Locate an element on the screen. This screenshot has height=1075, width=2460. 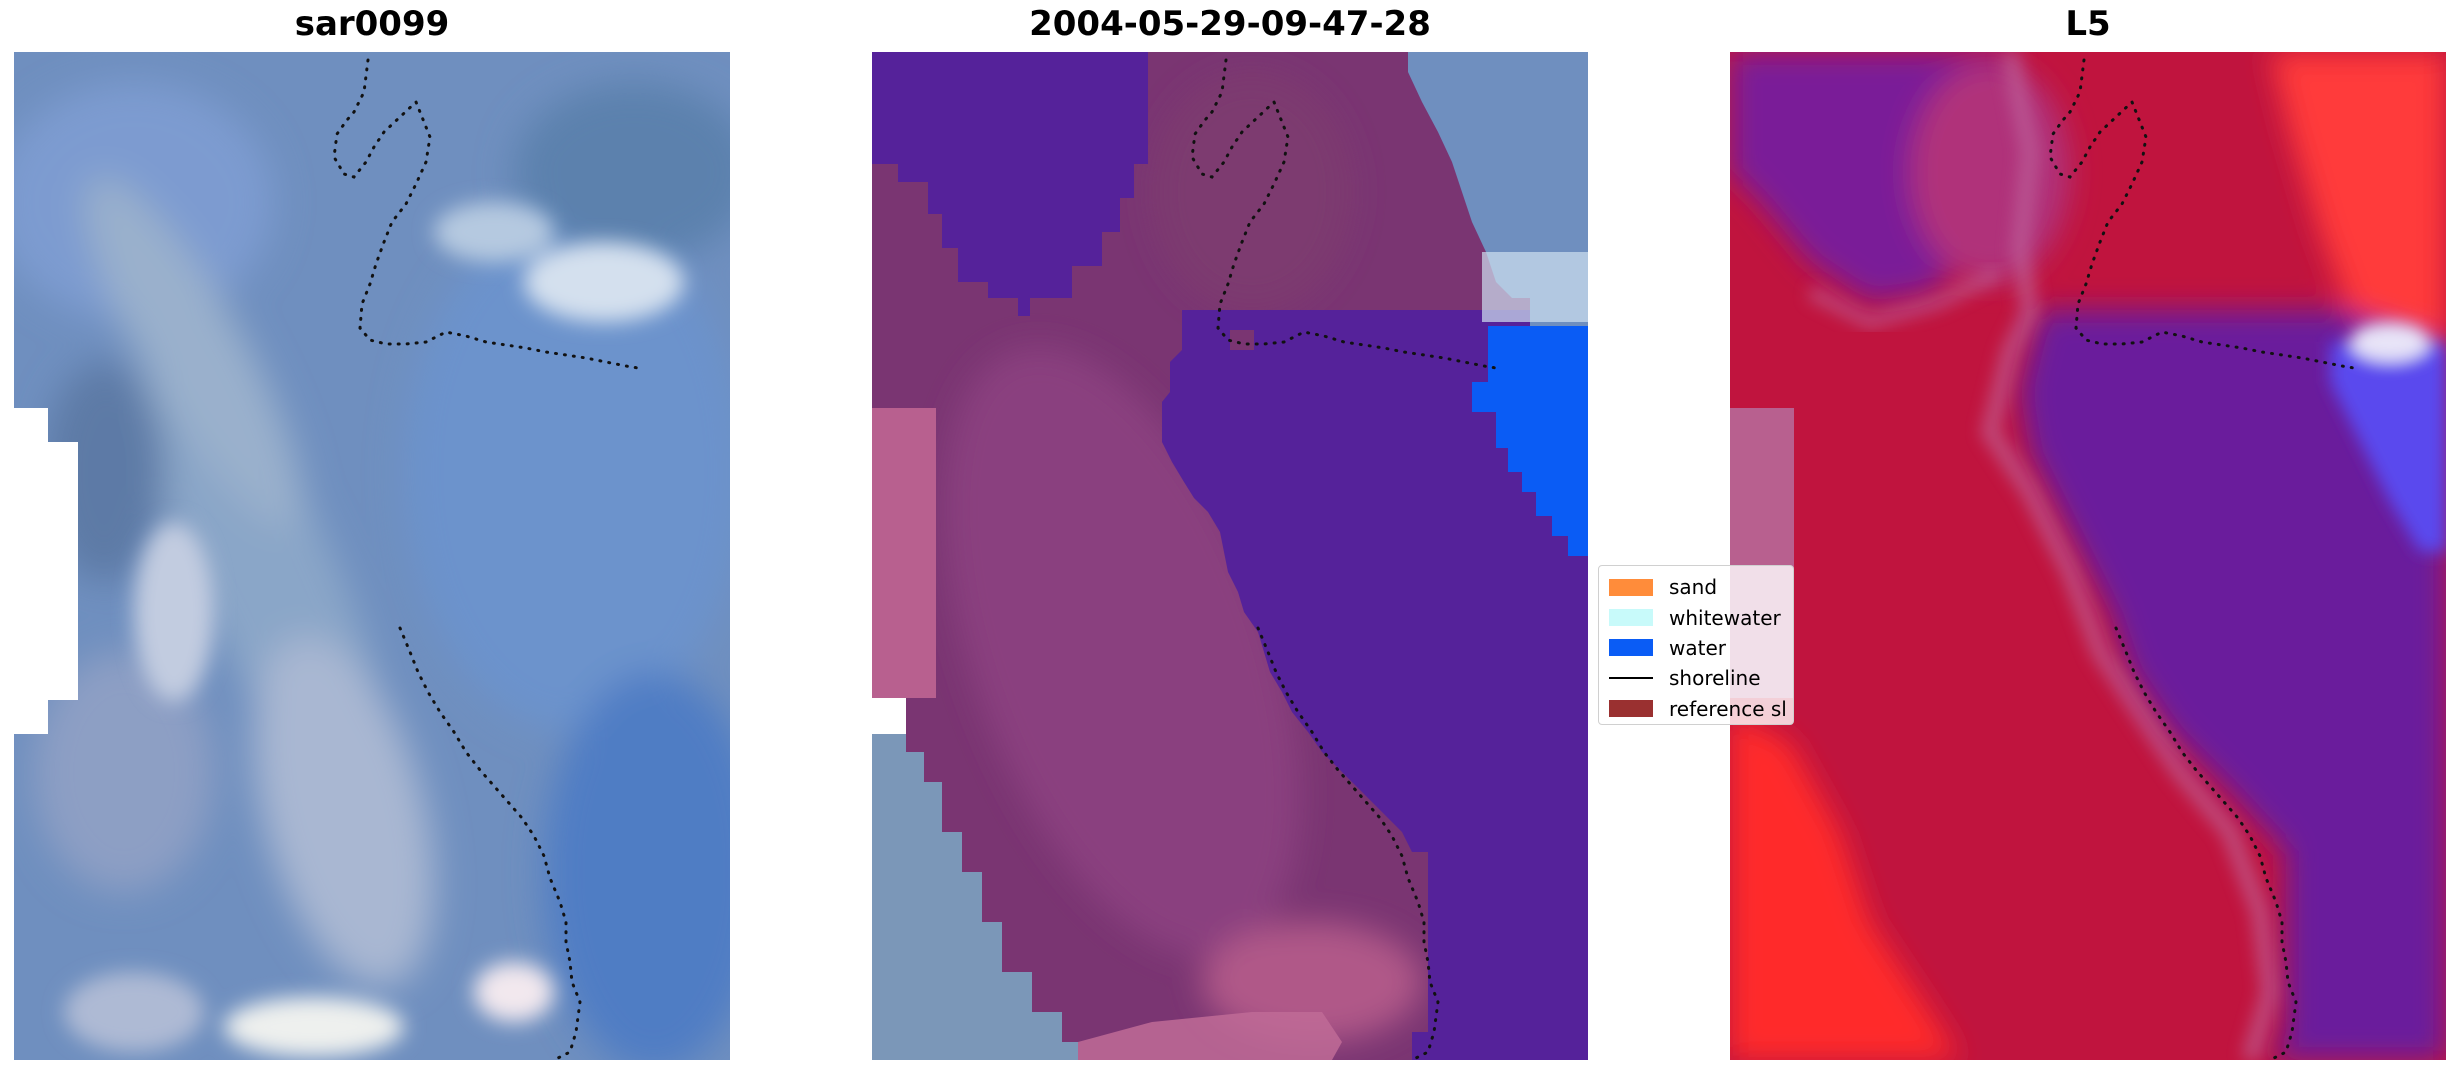
panel-title-classification: 2004-05-29-09-47-28 is located at coordinates (1230, 24).